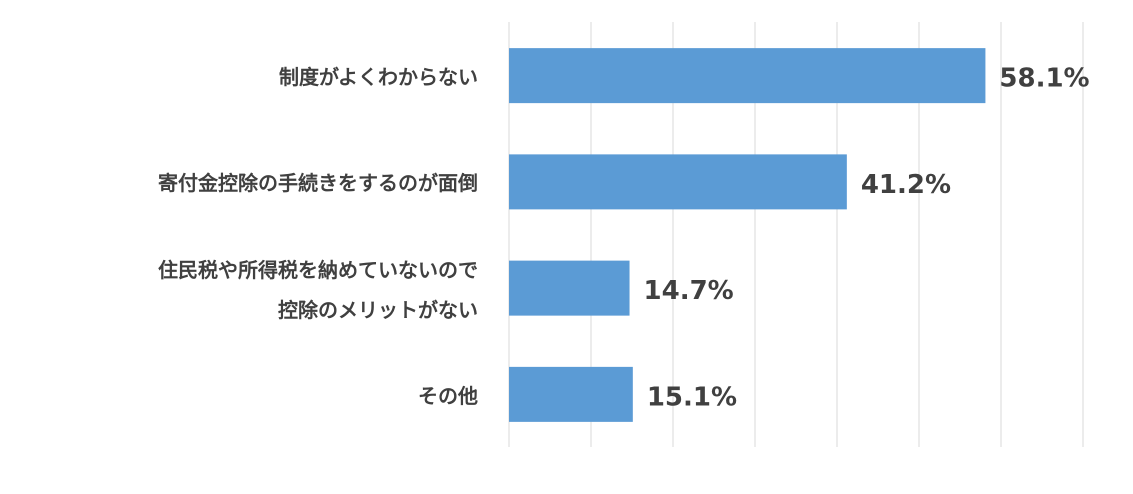 The width and height of the screenshot is (1133, 494). I want to click on value-label: 14.7%, so click(689, 291).